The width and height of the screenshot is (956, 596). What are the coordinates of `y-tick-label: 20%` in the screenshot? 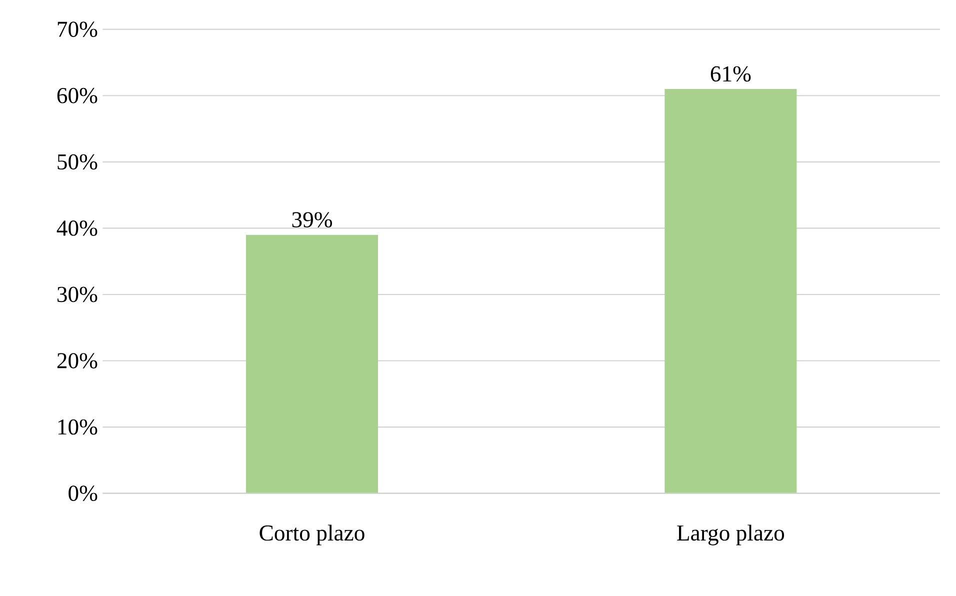 It's located at (77, 360).